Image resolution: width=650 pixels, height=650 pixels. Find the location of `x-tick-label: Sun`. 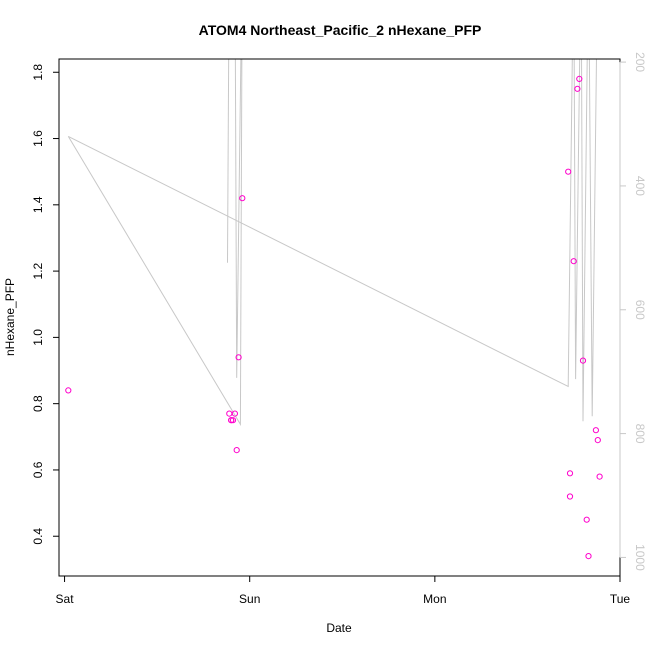

x-tick-label: Sun is located at coordinates (249, 599).